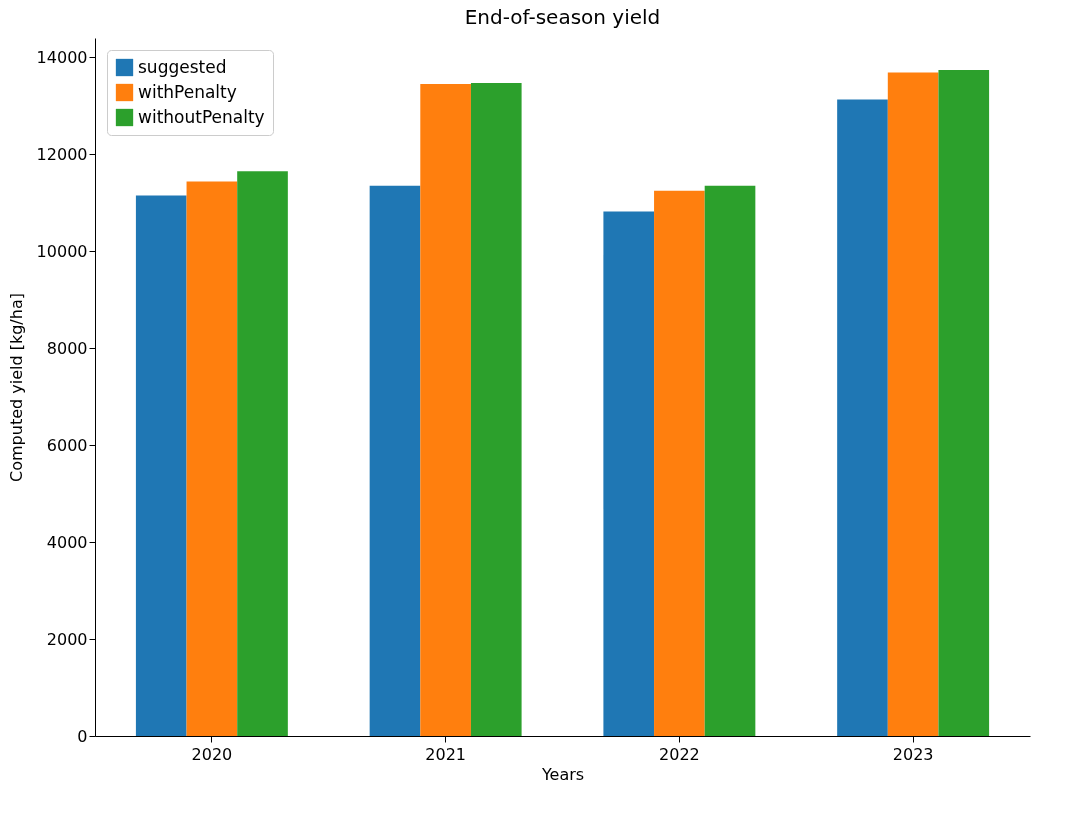 The height and width of the screenshot is (830, 1086). What do you see at coordinates (62, 154) in the screenshot?
I see `y-tick-label: 12000` at bounding box center [62, 154].